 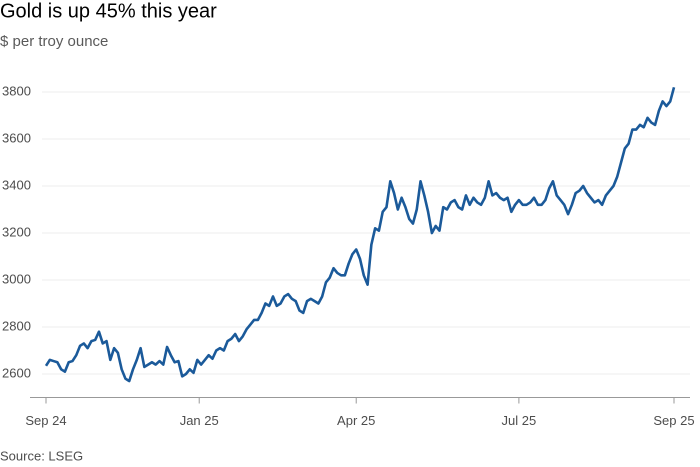 What do you see at coordinates (41, 455) in the screenshot?
I see `source: Source: LSEG` at bounding box center [41, 455].